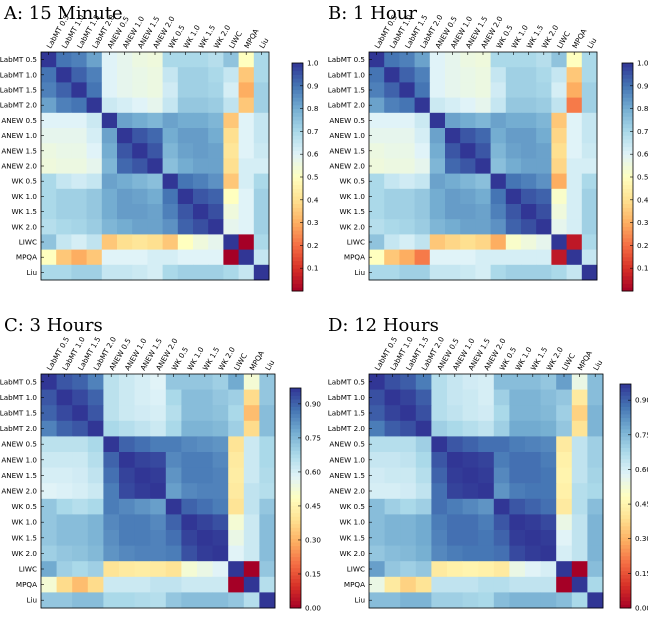 The height and width of the screenshot is (624, 648). Describe the element at coordinates (642, 177) in the screenshot. I see `colorbar-tick-label: 0.5` at that location.